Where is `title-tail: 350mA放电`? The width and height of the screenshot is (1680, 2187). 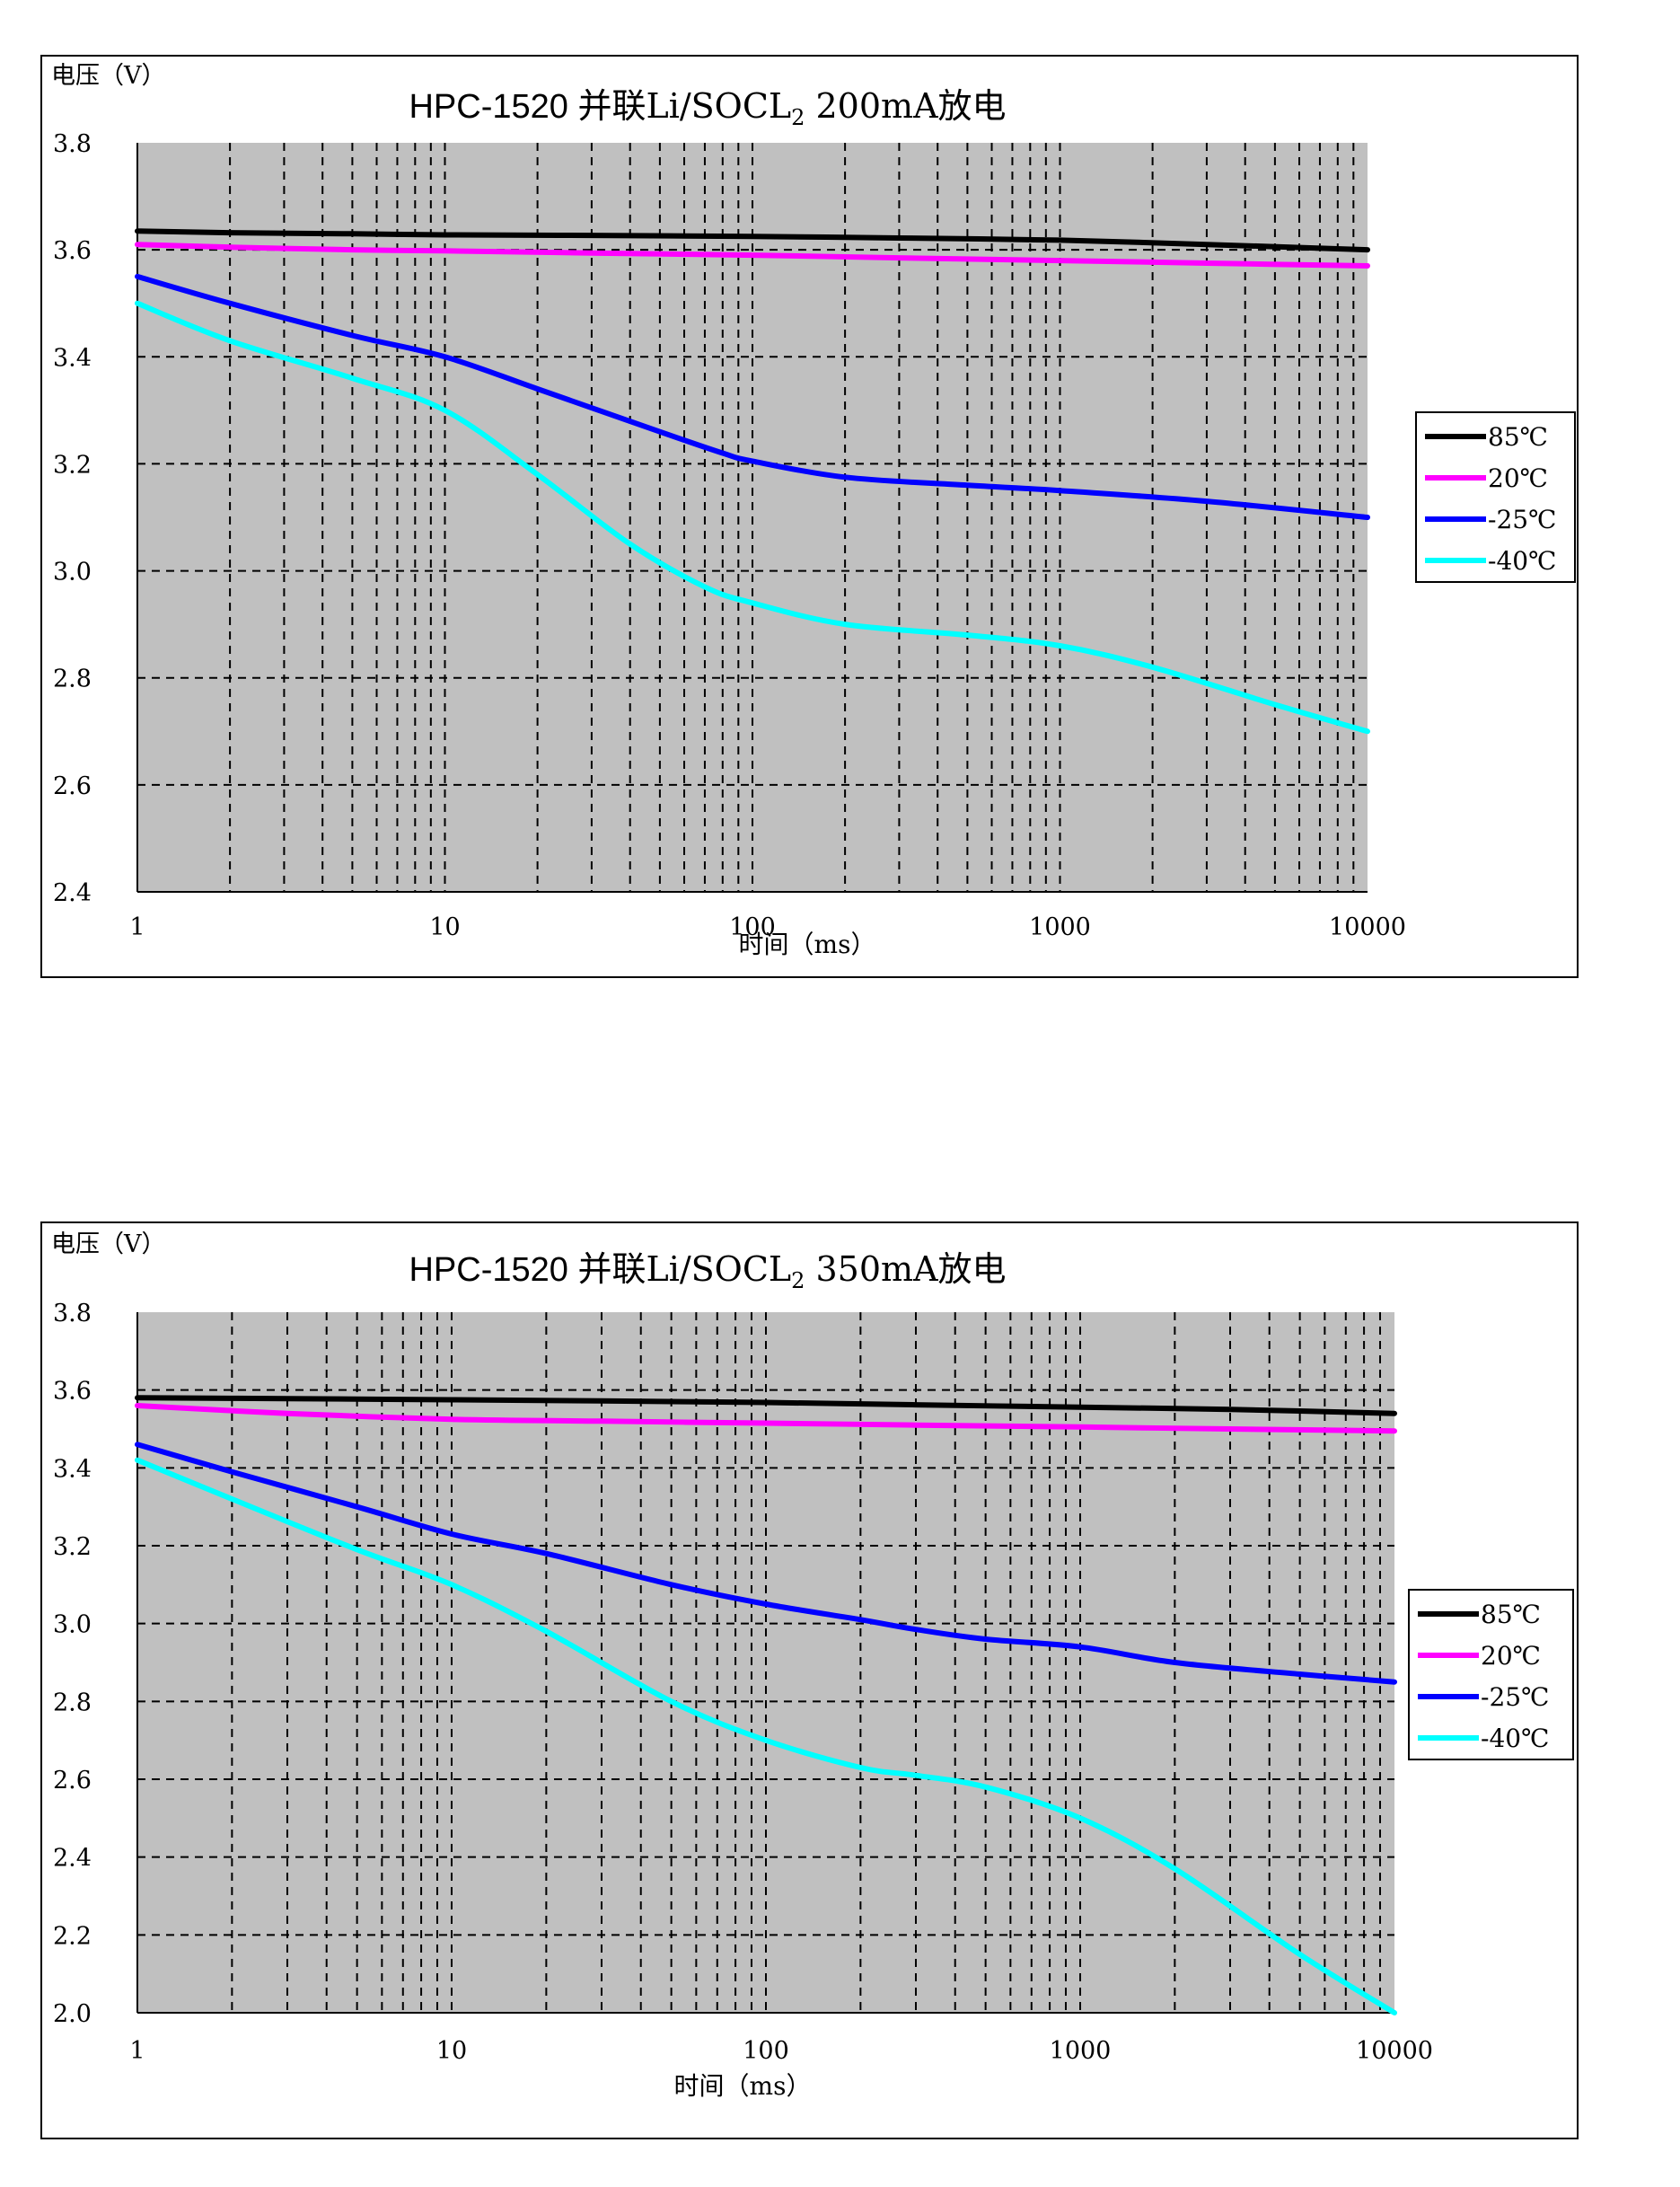
title-tail: 350mA放电 is located at coordinates (906, 1269).